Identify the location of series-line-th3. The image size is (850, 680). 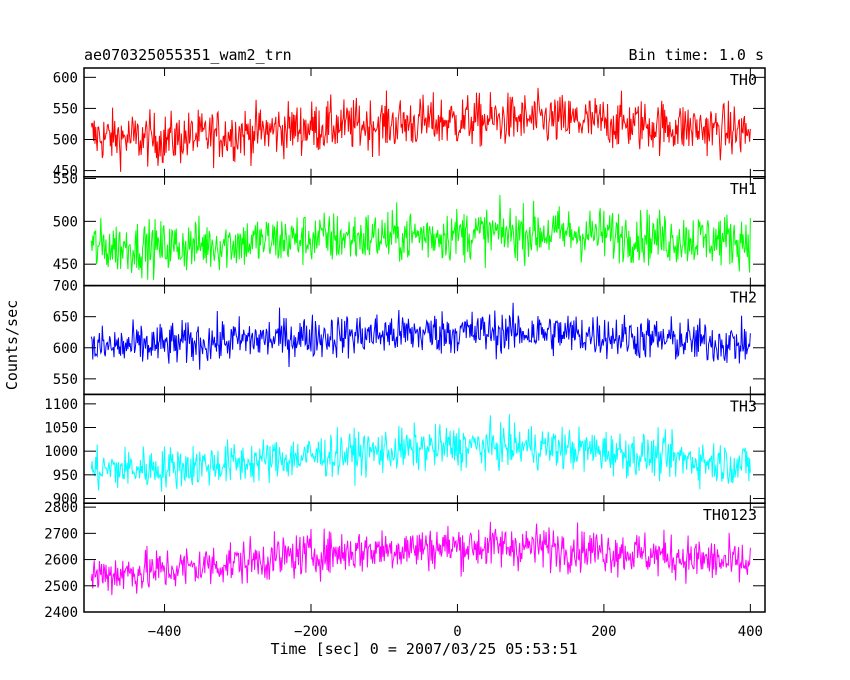
(420, 453).